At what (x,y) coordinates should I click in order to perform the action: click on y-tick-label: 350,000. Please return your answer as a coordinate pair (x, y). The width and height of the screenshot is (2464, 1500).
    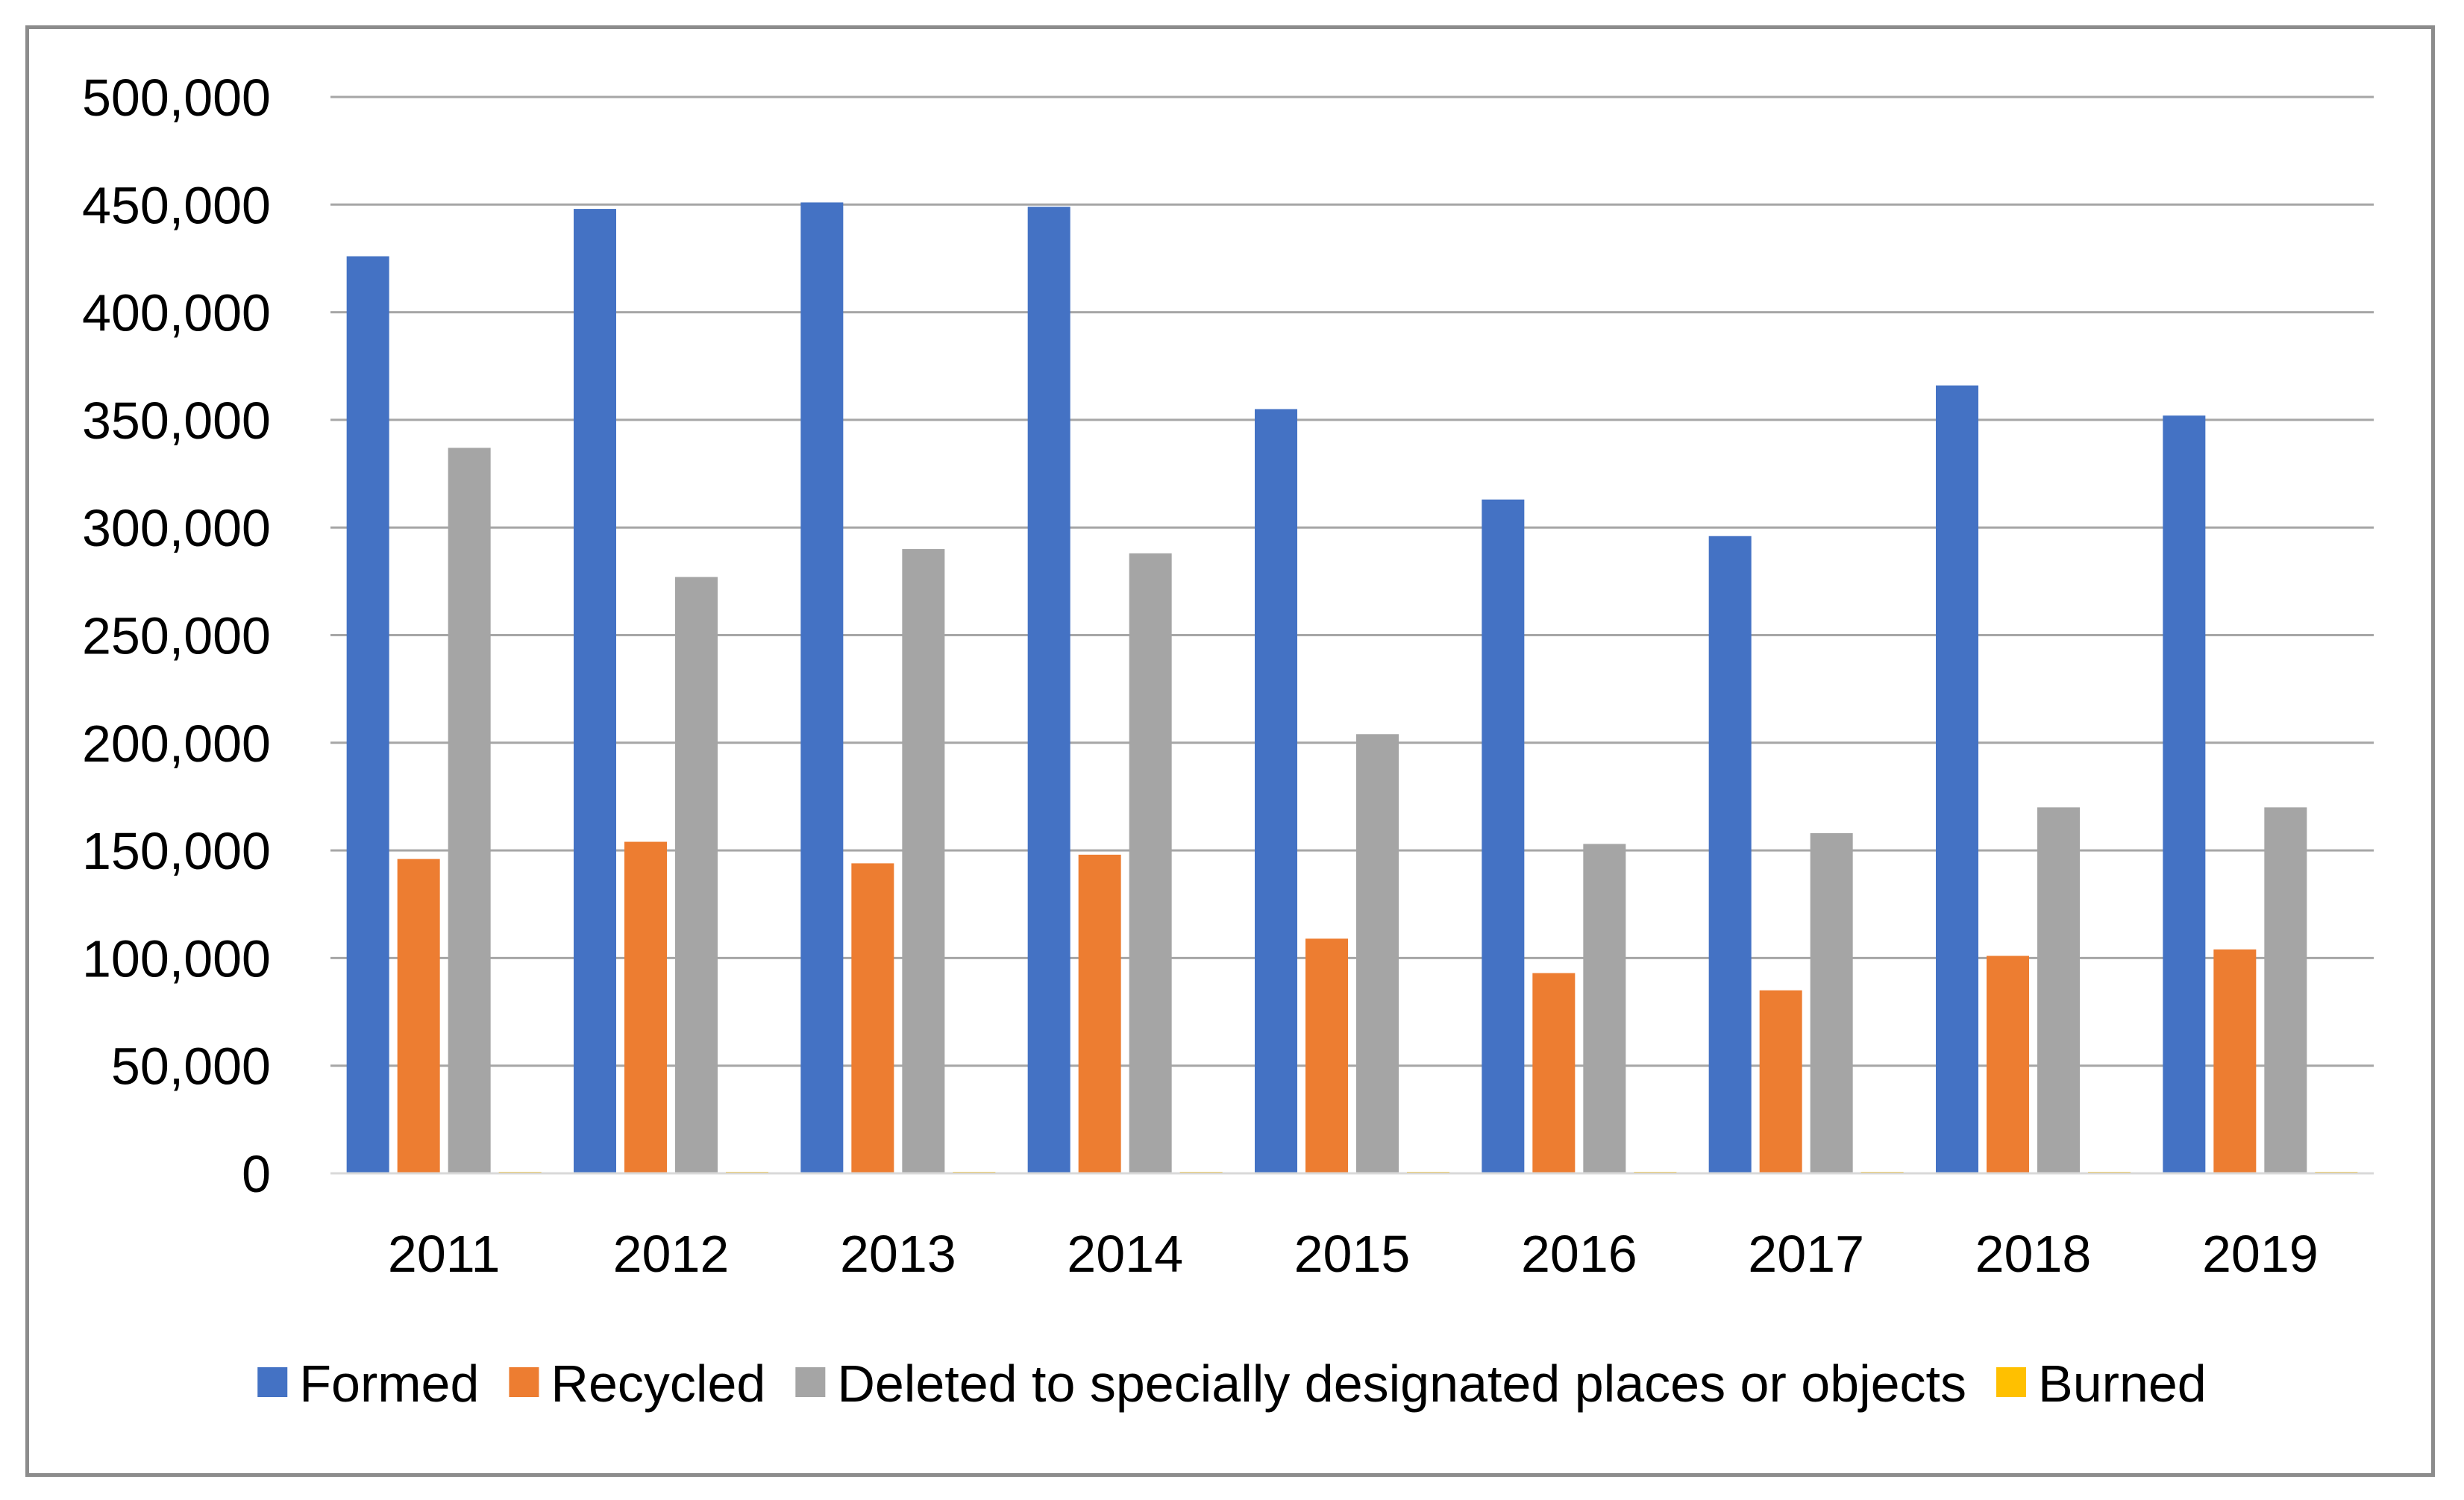
    Looking at the image, I should click on (176, 421).